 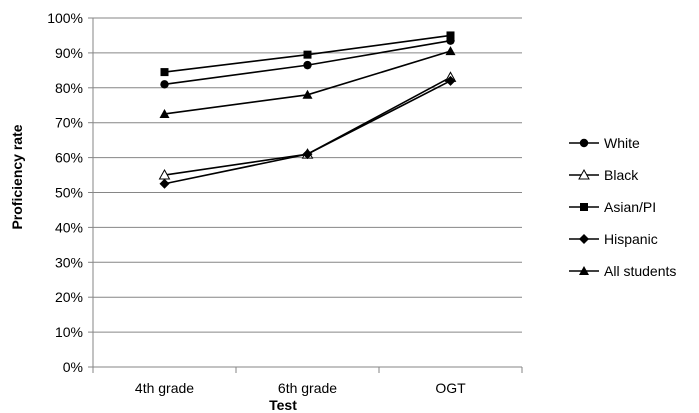 What do you see at coordinates (640, 271) in the screenshot?
I see `legend-label: All students` at bounding box center [640, 271].